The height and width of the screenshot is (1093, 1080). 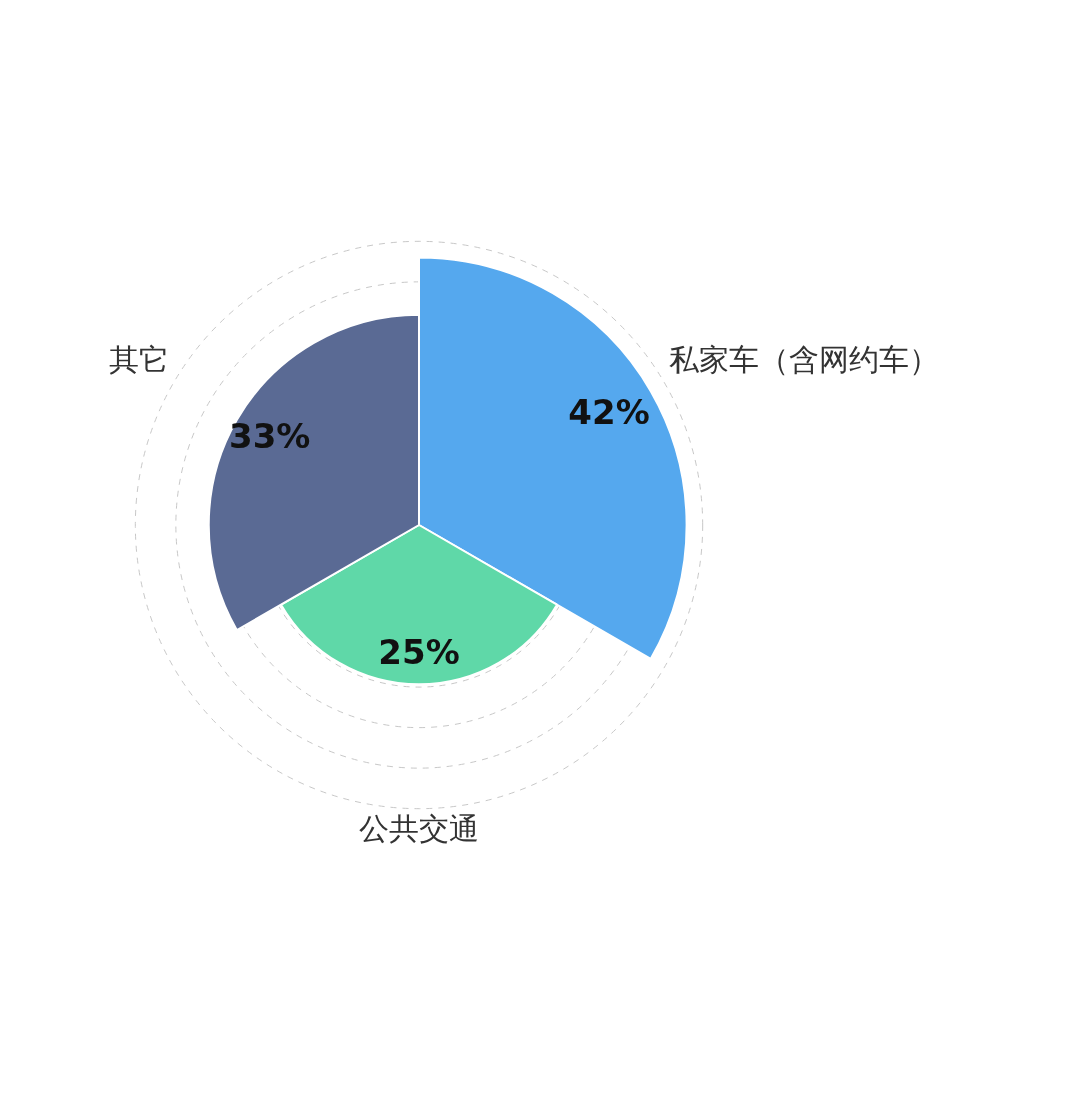 I want to click on category-label: 其它, so click(x=139, y=360).